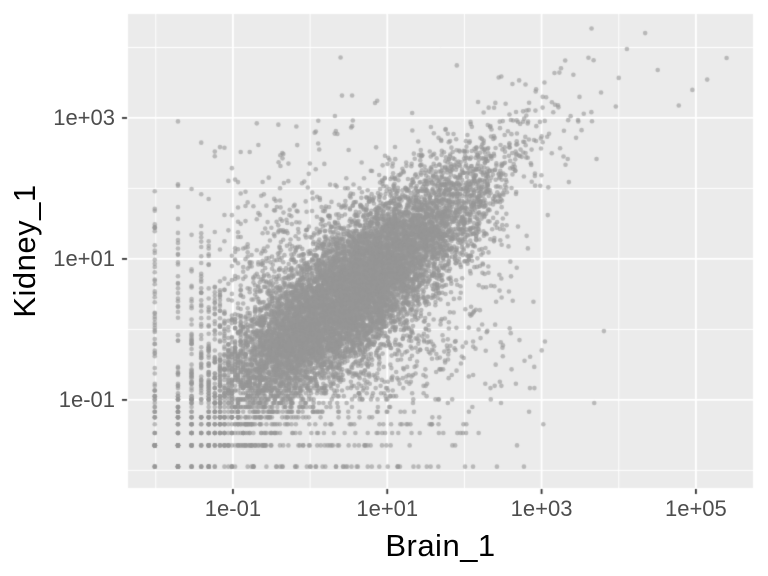  I want to click on y-axis-title: Kidney_1, so click(24, 251).